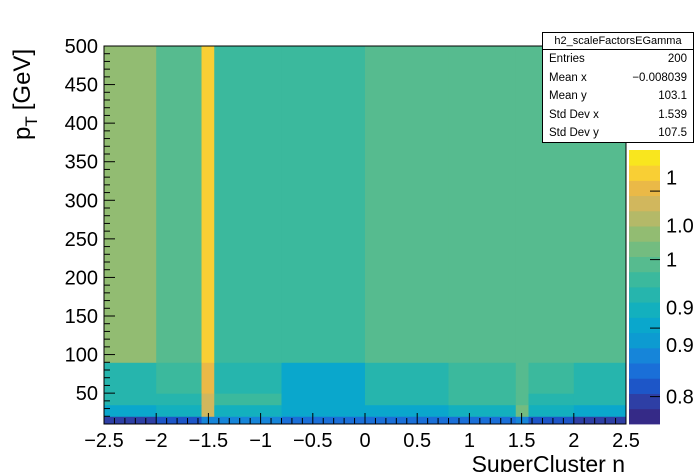 The height and width of the screenshot is (472, 696). I want to click on stats-label: Std Dev y, so click(574, 133).